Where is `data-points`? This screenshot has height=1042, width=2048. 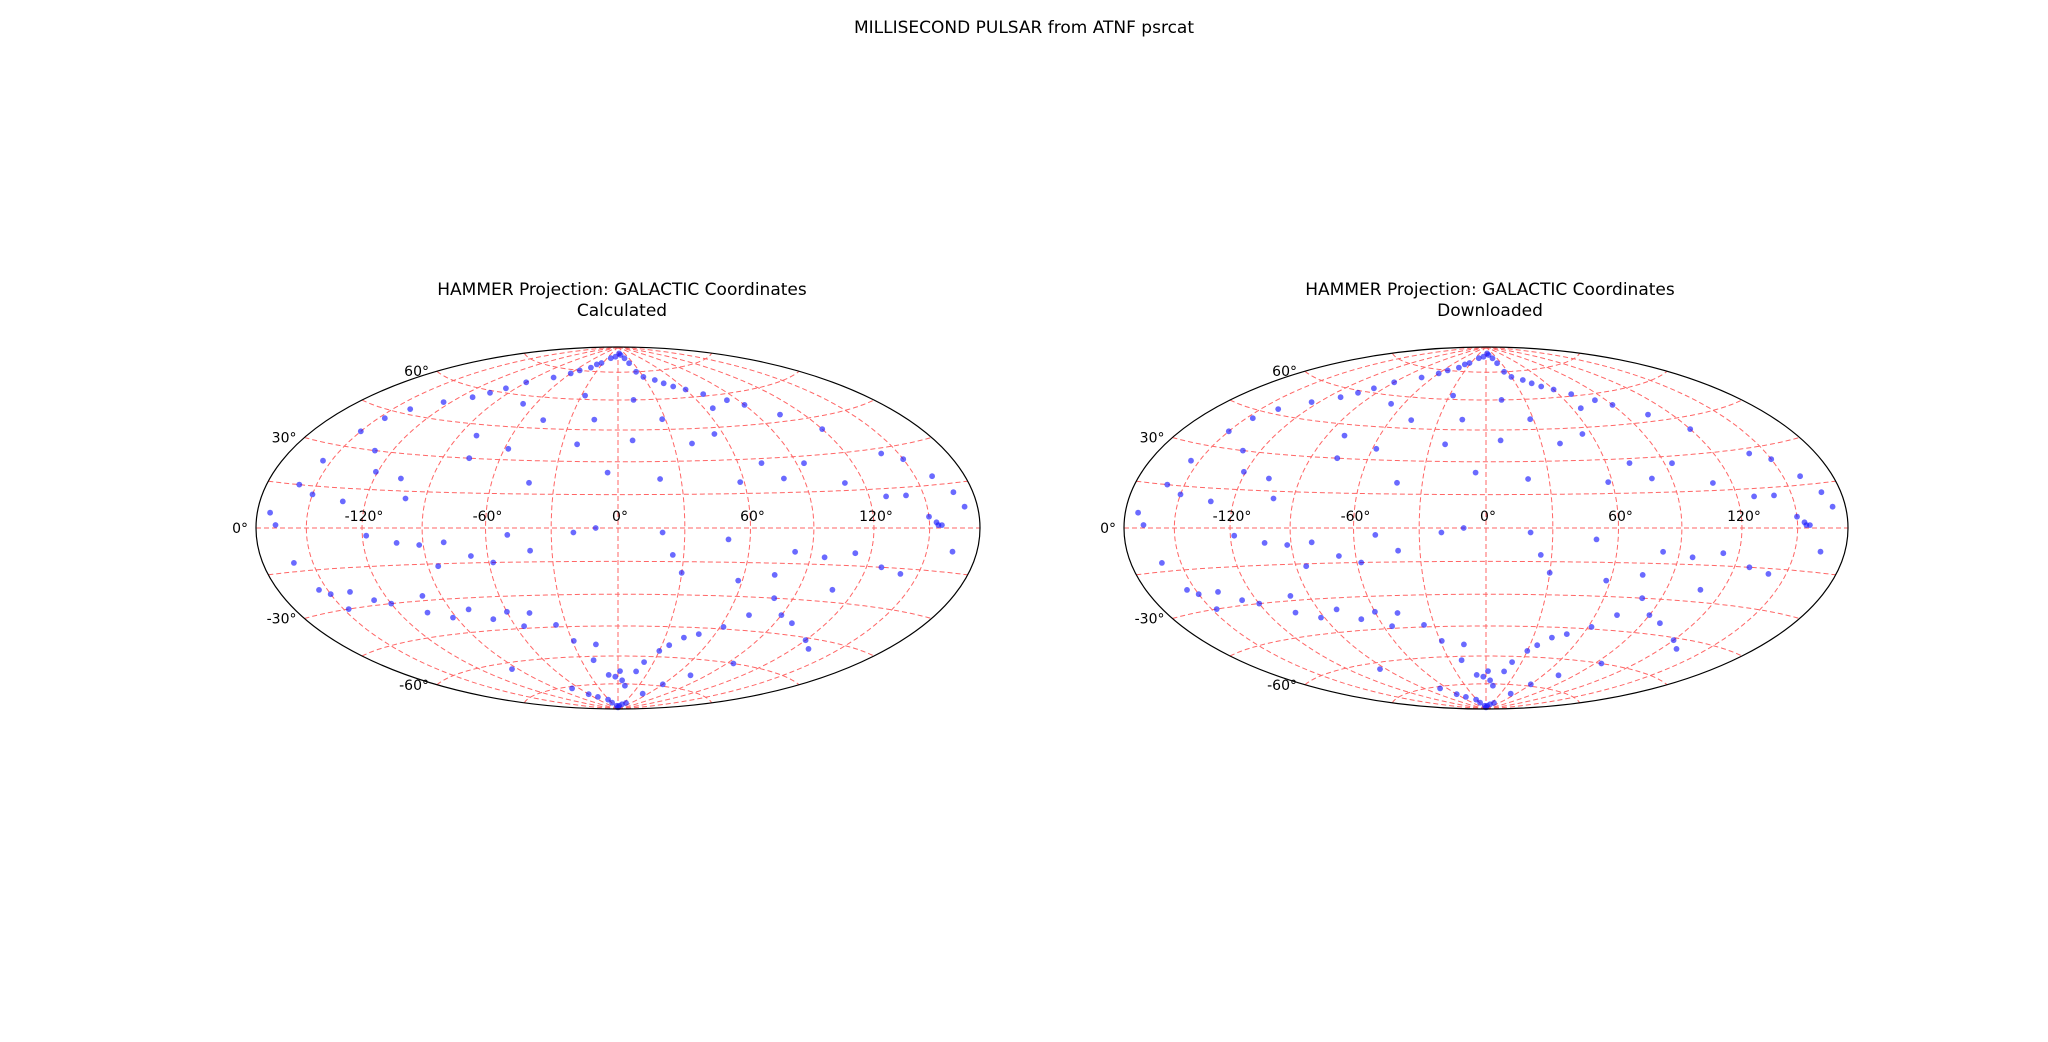
data-points is located at coordinates (617, 530).